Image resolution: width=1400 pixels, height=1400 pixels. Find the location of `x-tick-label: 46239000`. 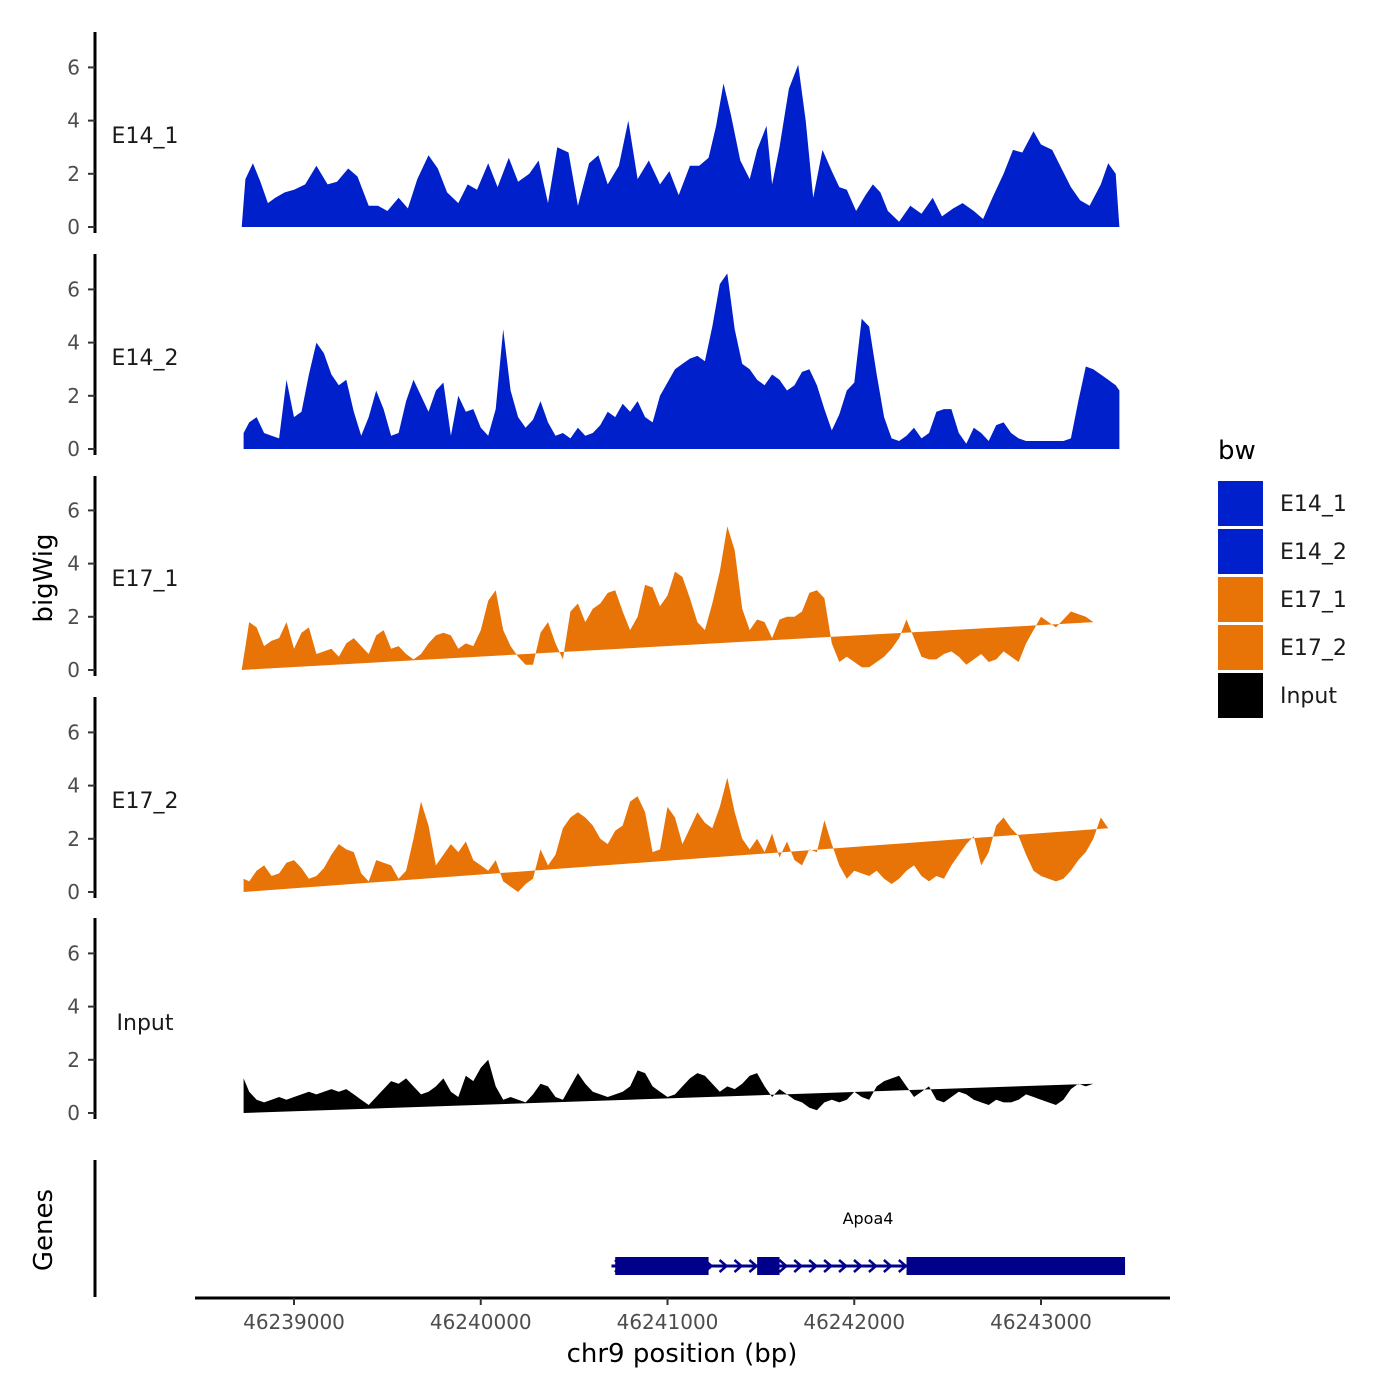

x-tick-label: 46239000 is located at coordinates (294, 1322).